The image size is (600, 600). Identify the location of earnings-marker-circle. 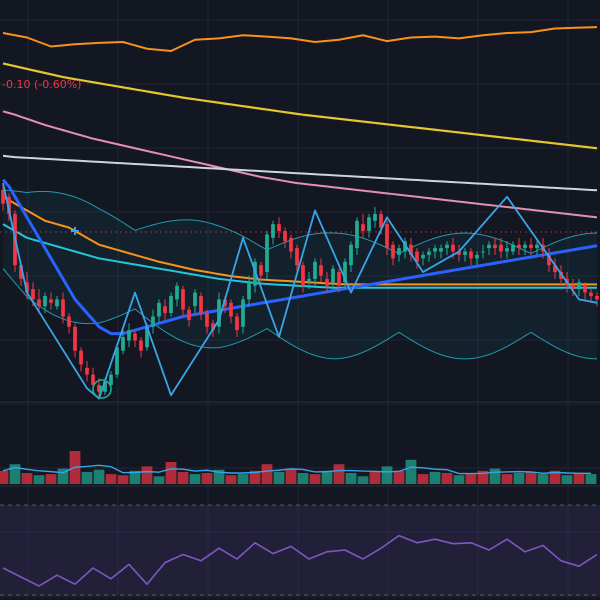
(102, 389).